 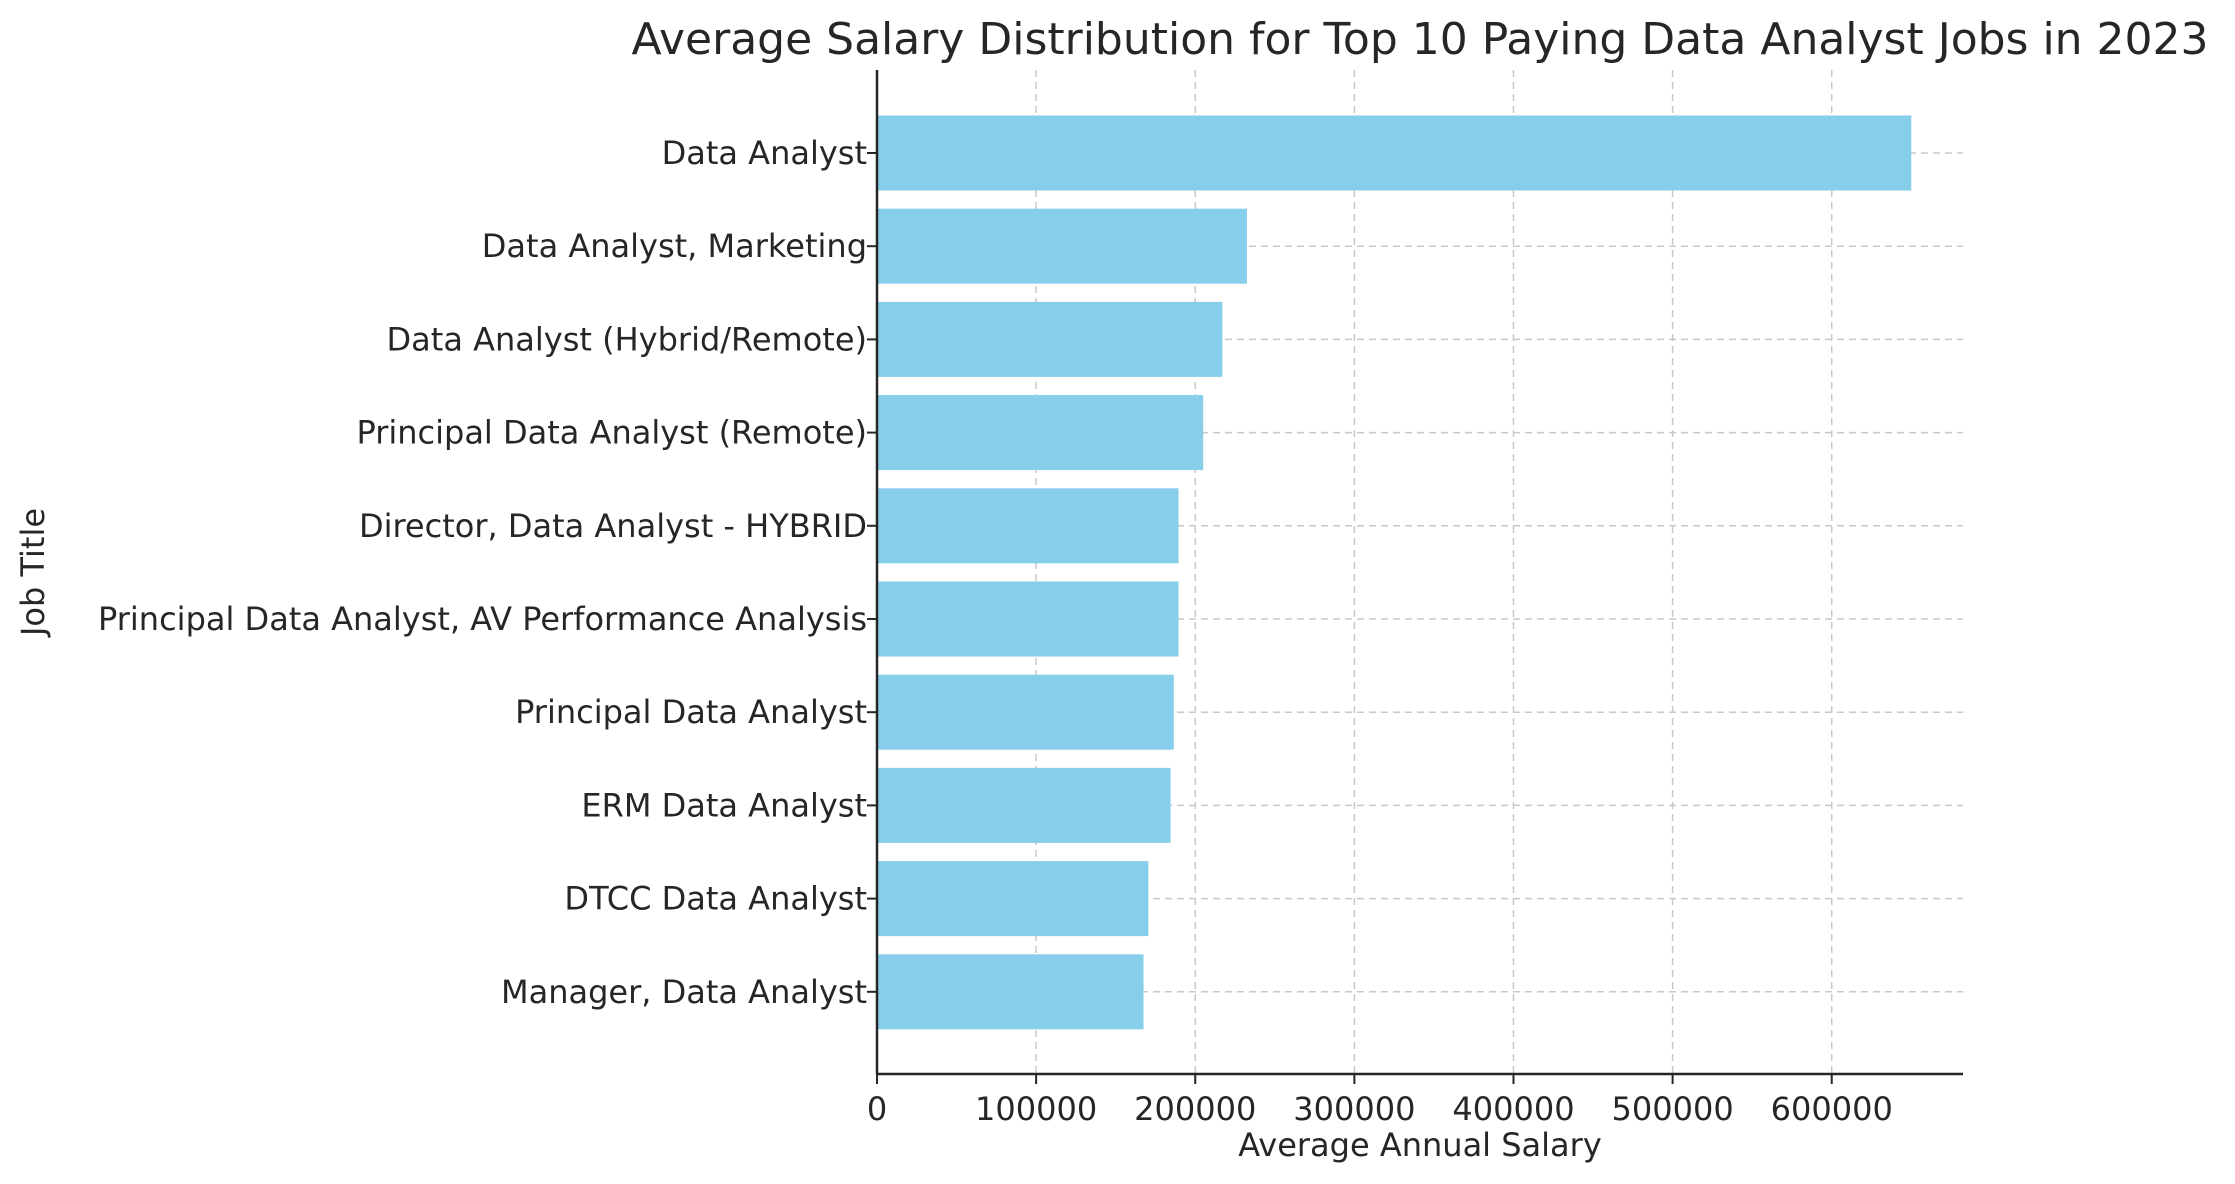 What do you see at coordinates (627, 339) in the screenshot?
I see `y-tick-label: Data Analyst (Hybrid/Remote)` at bounding box center [627, 339].